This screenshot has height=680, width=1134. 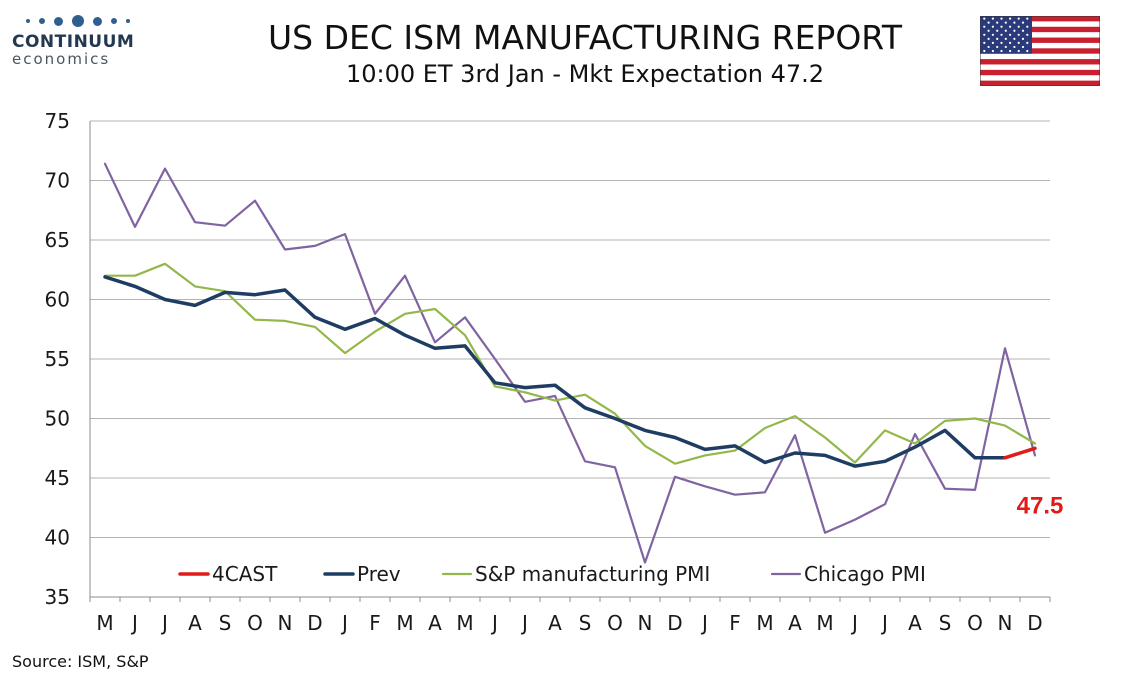 What do you see at coordinates (57, 478) in the screenshot?
I see `y-tick-label: 45` at bounding box center [57, 478].